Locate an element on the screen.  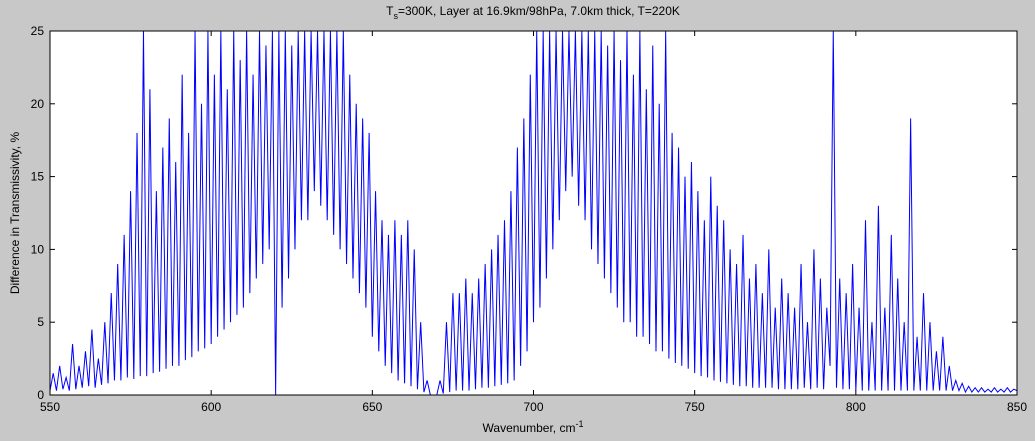
y-tick-label: 15 is located at coordinates (38, 177).